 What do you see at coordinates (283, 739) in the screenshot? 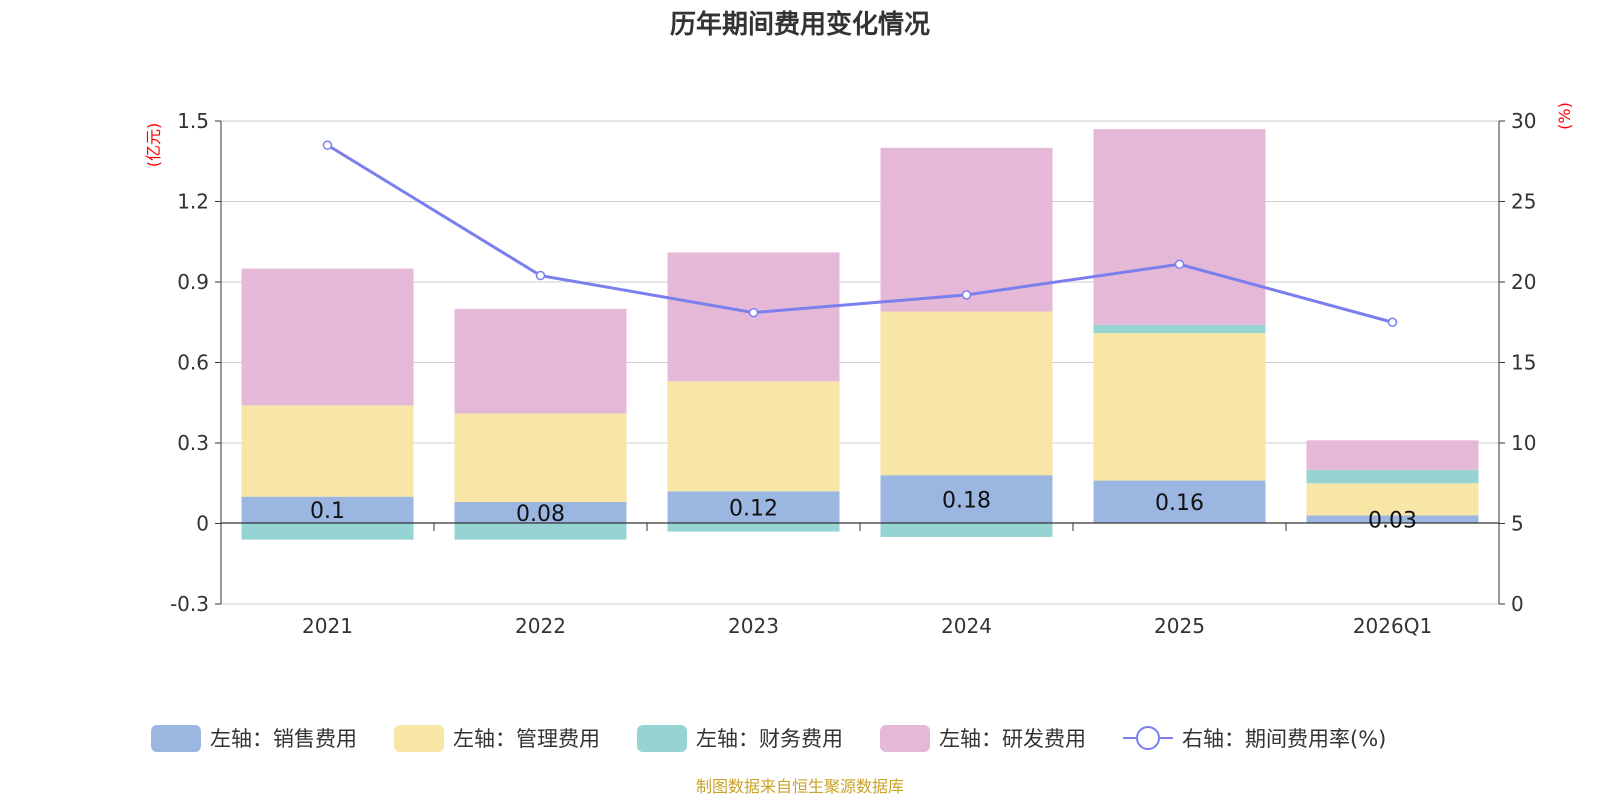
I see `legend-label: 左轴：销售费用` at bounding box center [283, 739].